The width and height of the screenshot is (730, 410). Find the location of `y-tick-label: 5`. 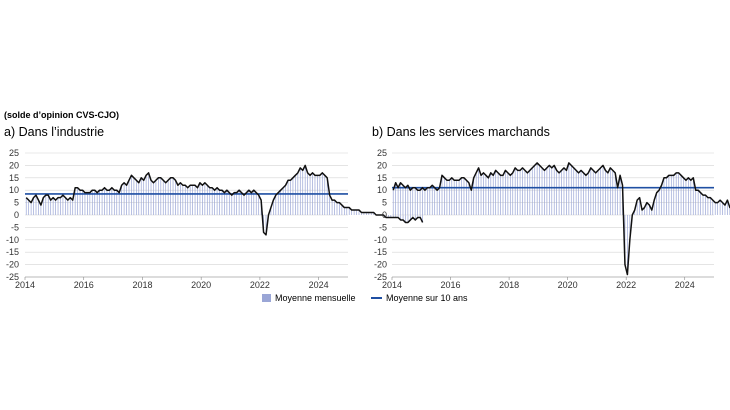

y-tick-label: 5 is located at coordinates (16, 203).